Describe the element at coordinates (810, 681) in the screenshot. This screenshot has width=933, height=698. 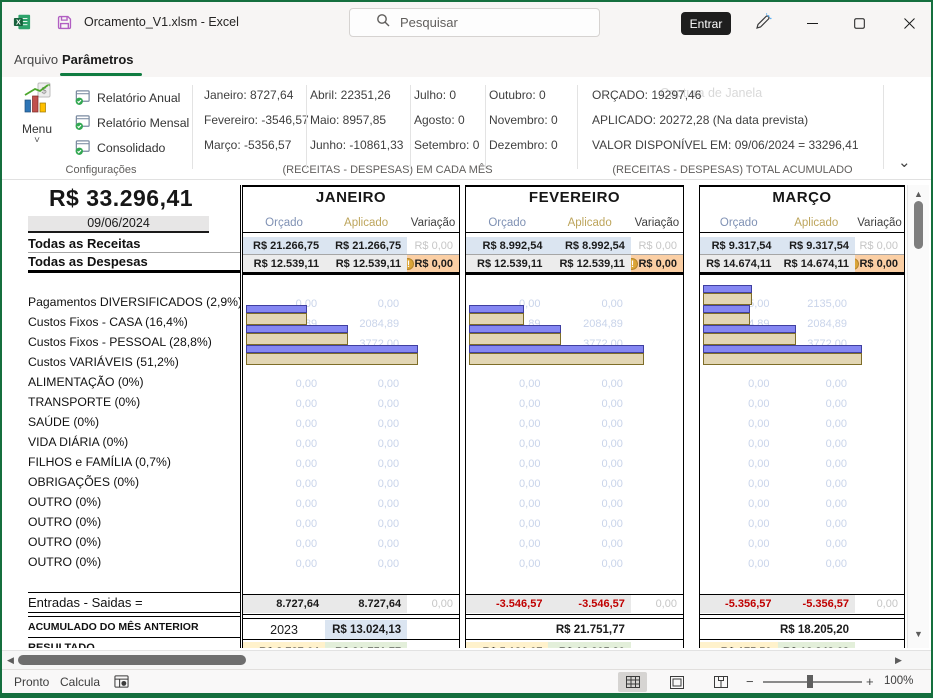
I see `zoom-slider-handle` at that location.